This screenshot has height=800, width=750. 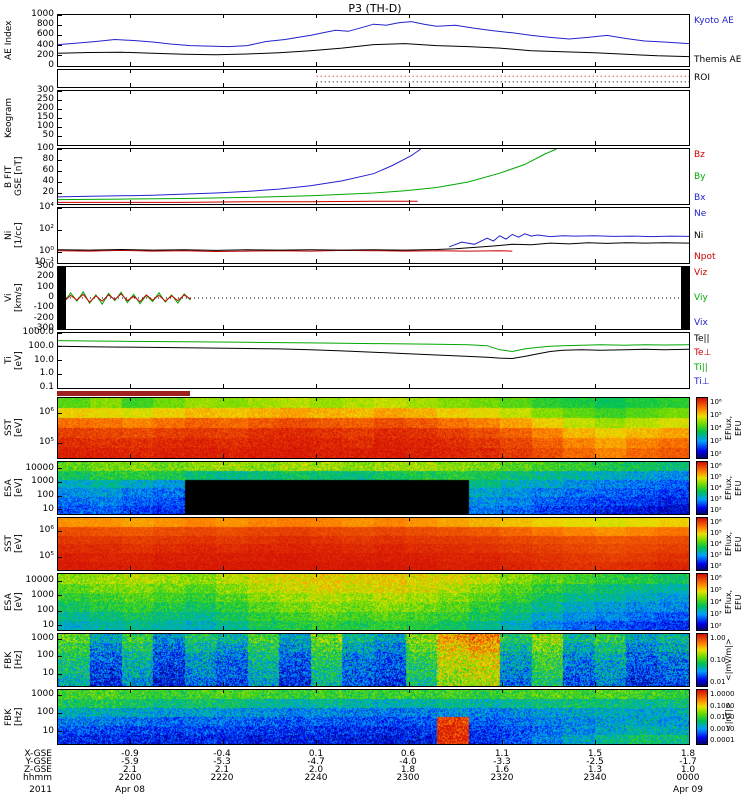 What do you see at coordinates (39, 468) in the screenshot?
I see `y-tick-label: 10000` at bounding box center [39, 468].